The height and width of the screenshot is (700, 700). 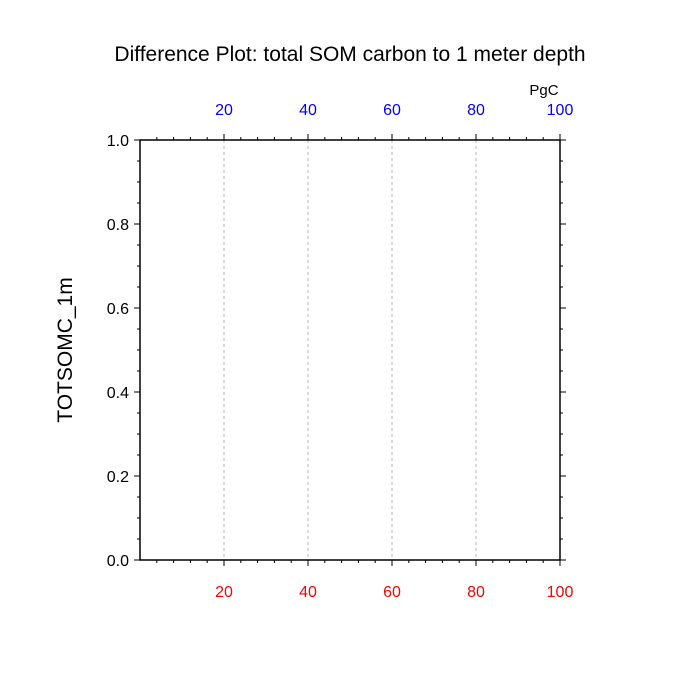 What do you see at coordinates (560, 110) in the screenshot?
I see `x-tick-label-top: 100` at bounding box center [560, 110].